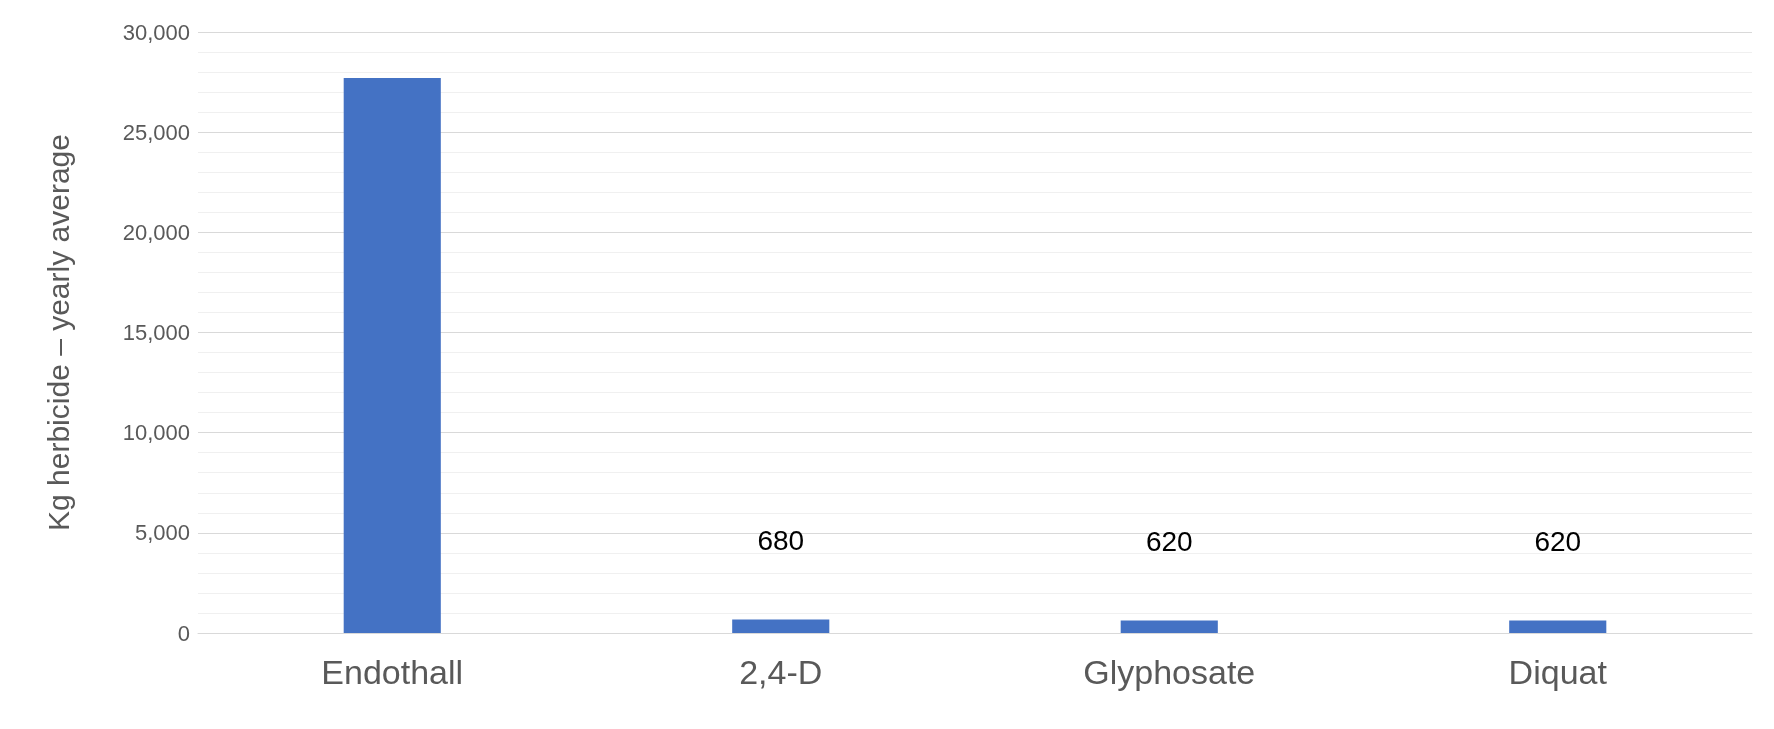 This screenshot has width=1774, height=729. Describe the element at coordinates (781, 540) in the screenshot. I see `data-label: 680` at that location.